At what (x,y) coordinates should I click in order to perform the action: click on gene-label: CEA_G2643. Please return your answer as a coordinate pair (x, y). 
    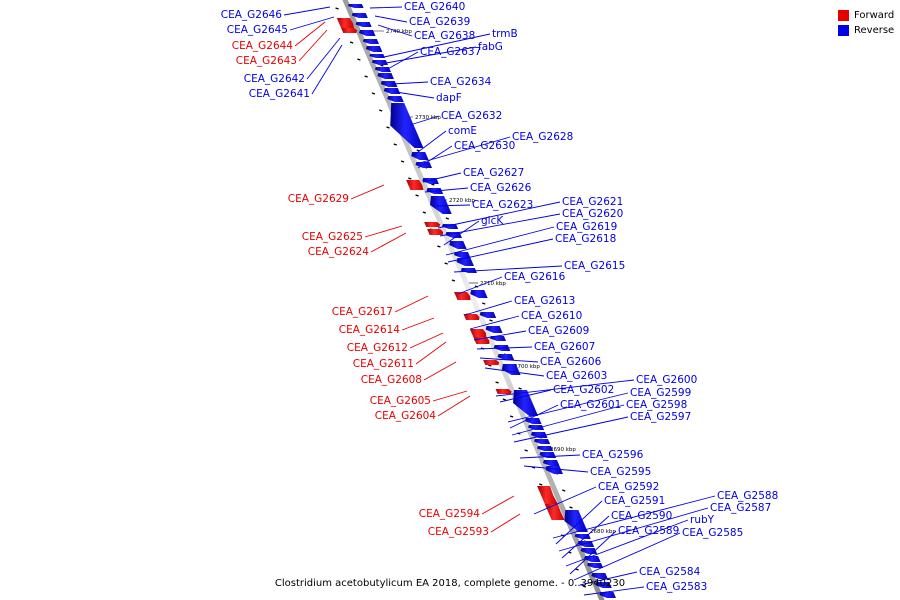
    Looking at the image, I should click on (266, 61).